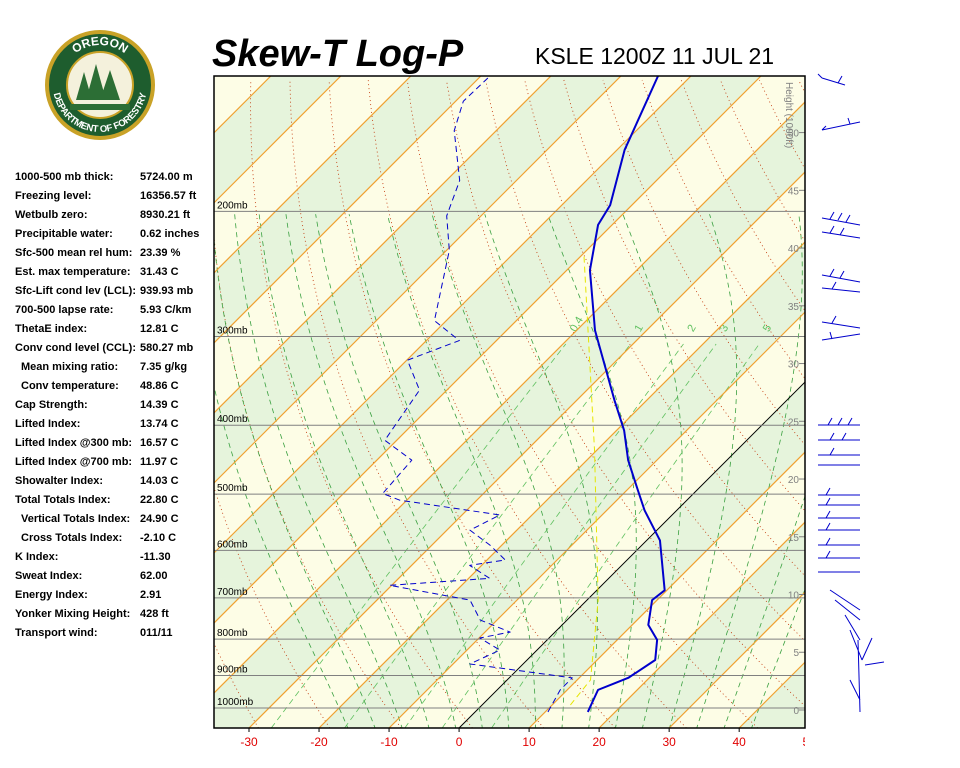 Image resolution: width=960 pixels, height=768 pixels. Describe the element at coordinates (724, 328) in the screenshot. I see `mixing-ratio-label: 3` at that location.